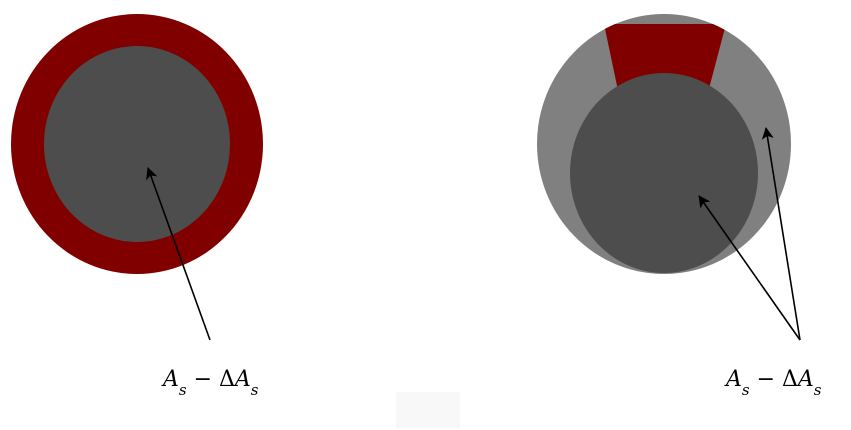 This screenshot has height=430, width=851. What do you see at coordinates (428, 410) in the screenshot?
I see `blank-placeholder-box` at bounding box center [428, 410].